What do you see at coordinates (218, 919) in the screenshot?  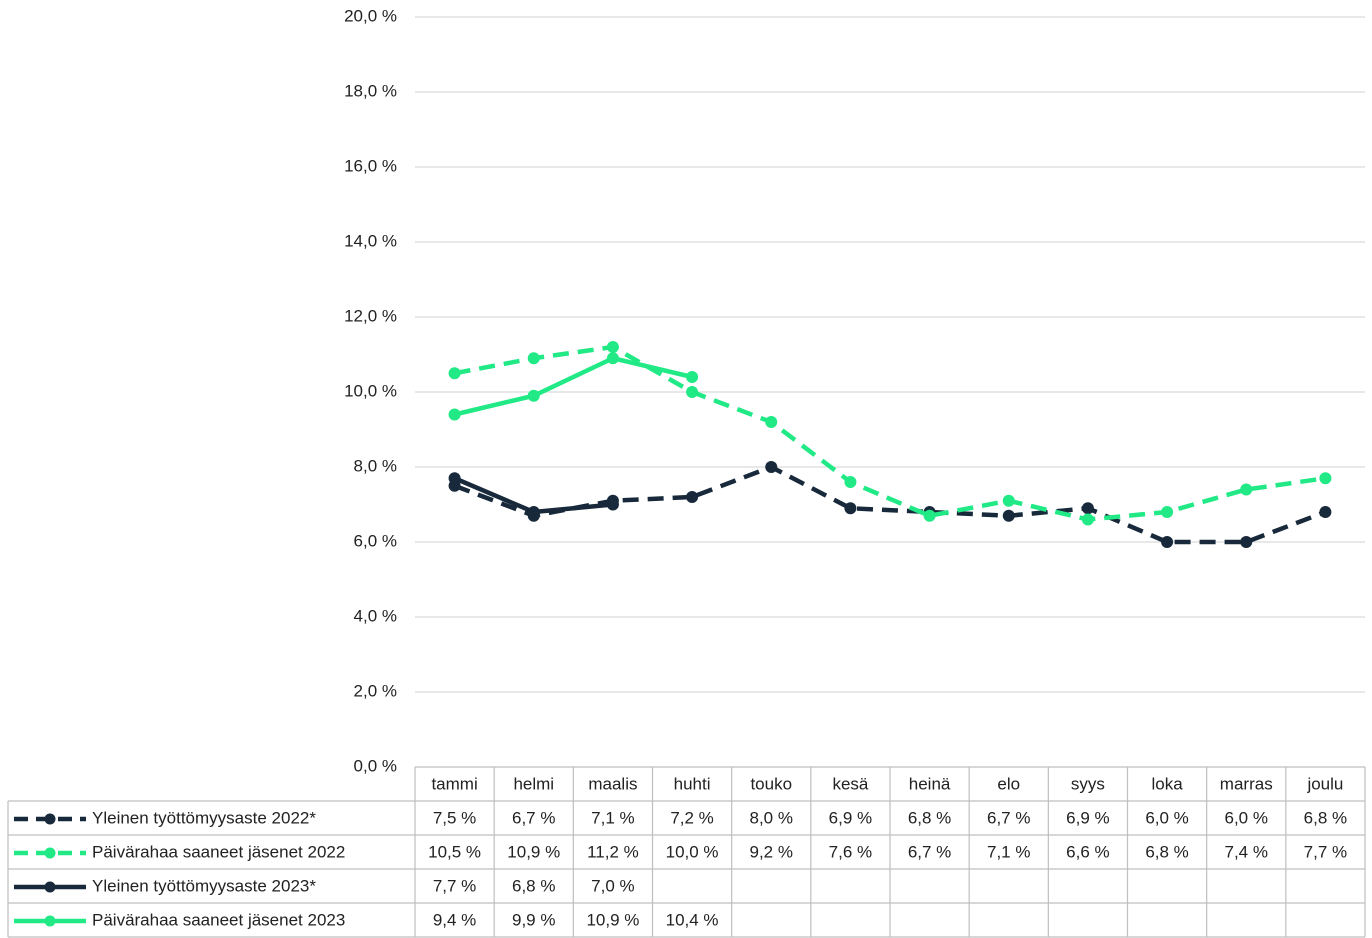 I see `legend-label: Päivärahaa saaneet jäsenet 2023` at bounding box center [218, 919].